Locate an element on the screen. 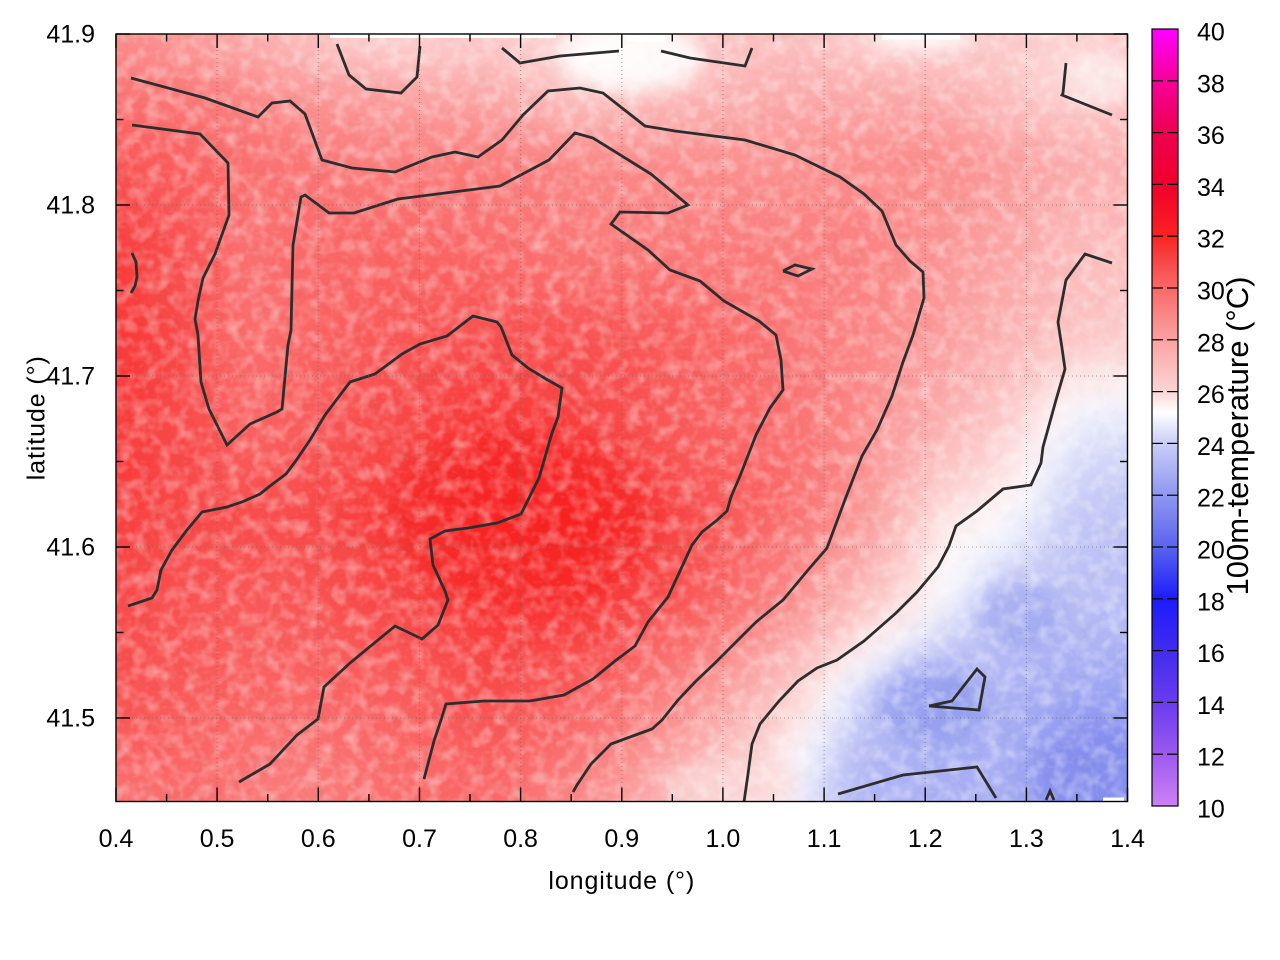 The width and height of the screenshot is (1280, 960). svg-text: 1.3 is located at coordinates (1026, 839).